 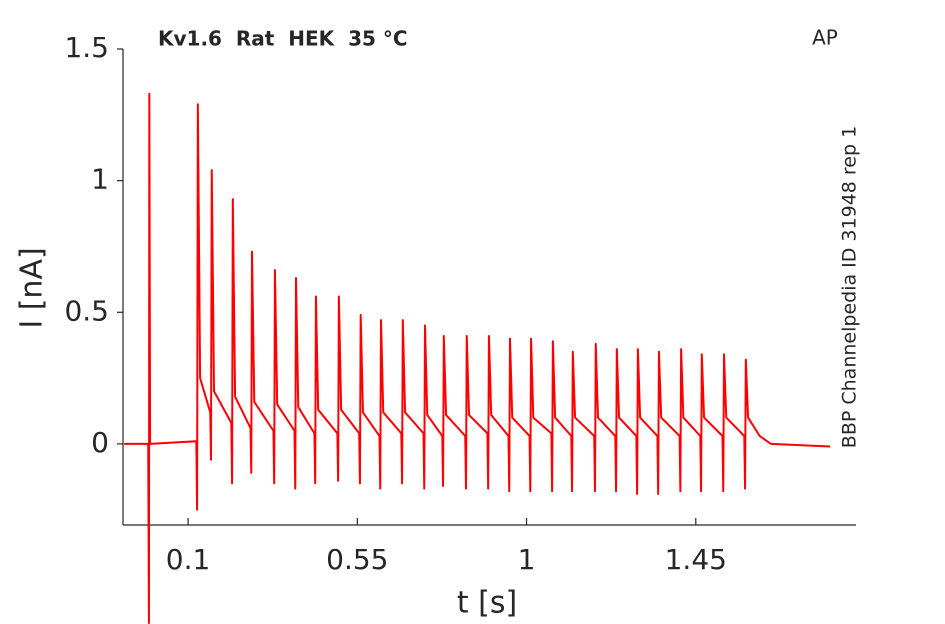 I want to click on x-tick-label: 1.45, so click(x=696, y=559).